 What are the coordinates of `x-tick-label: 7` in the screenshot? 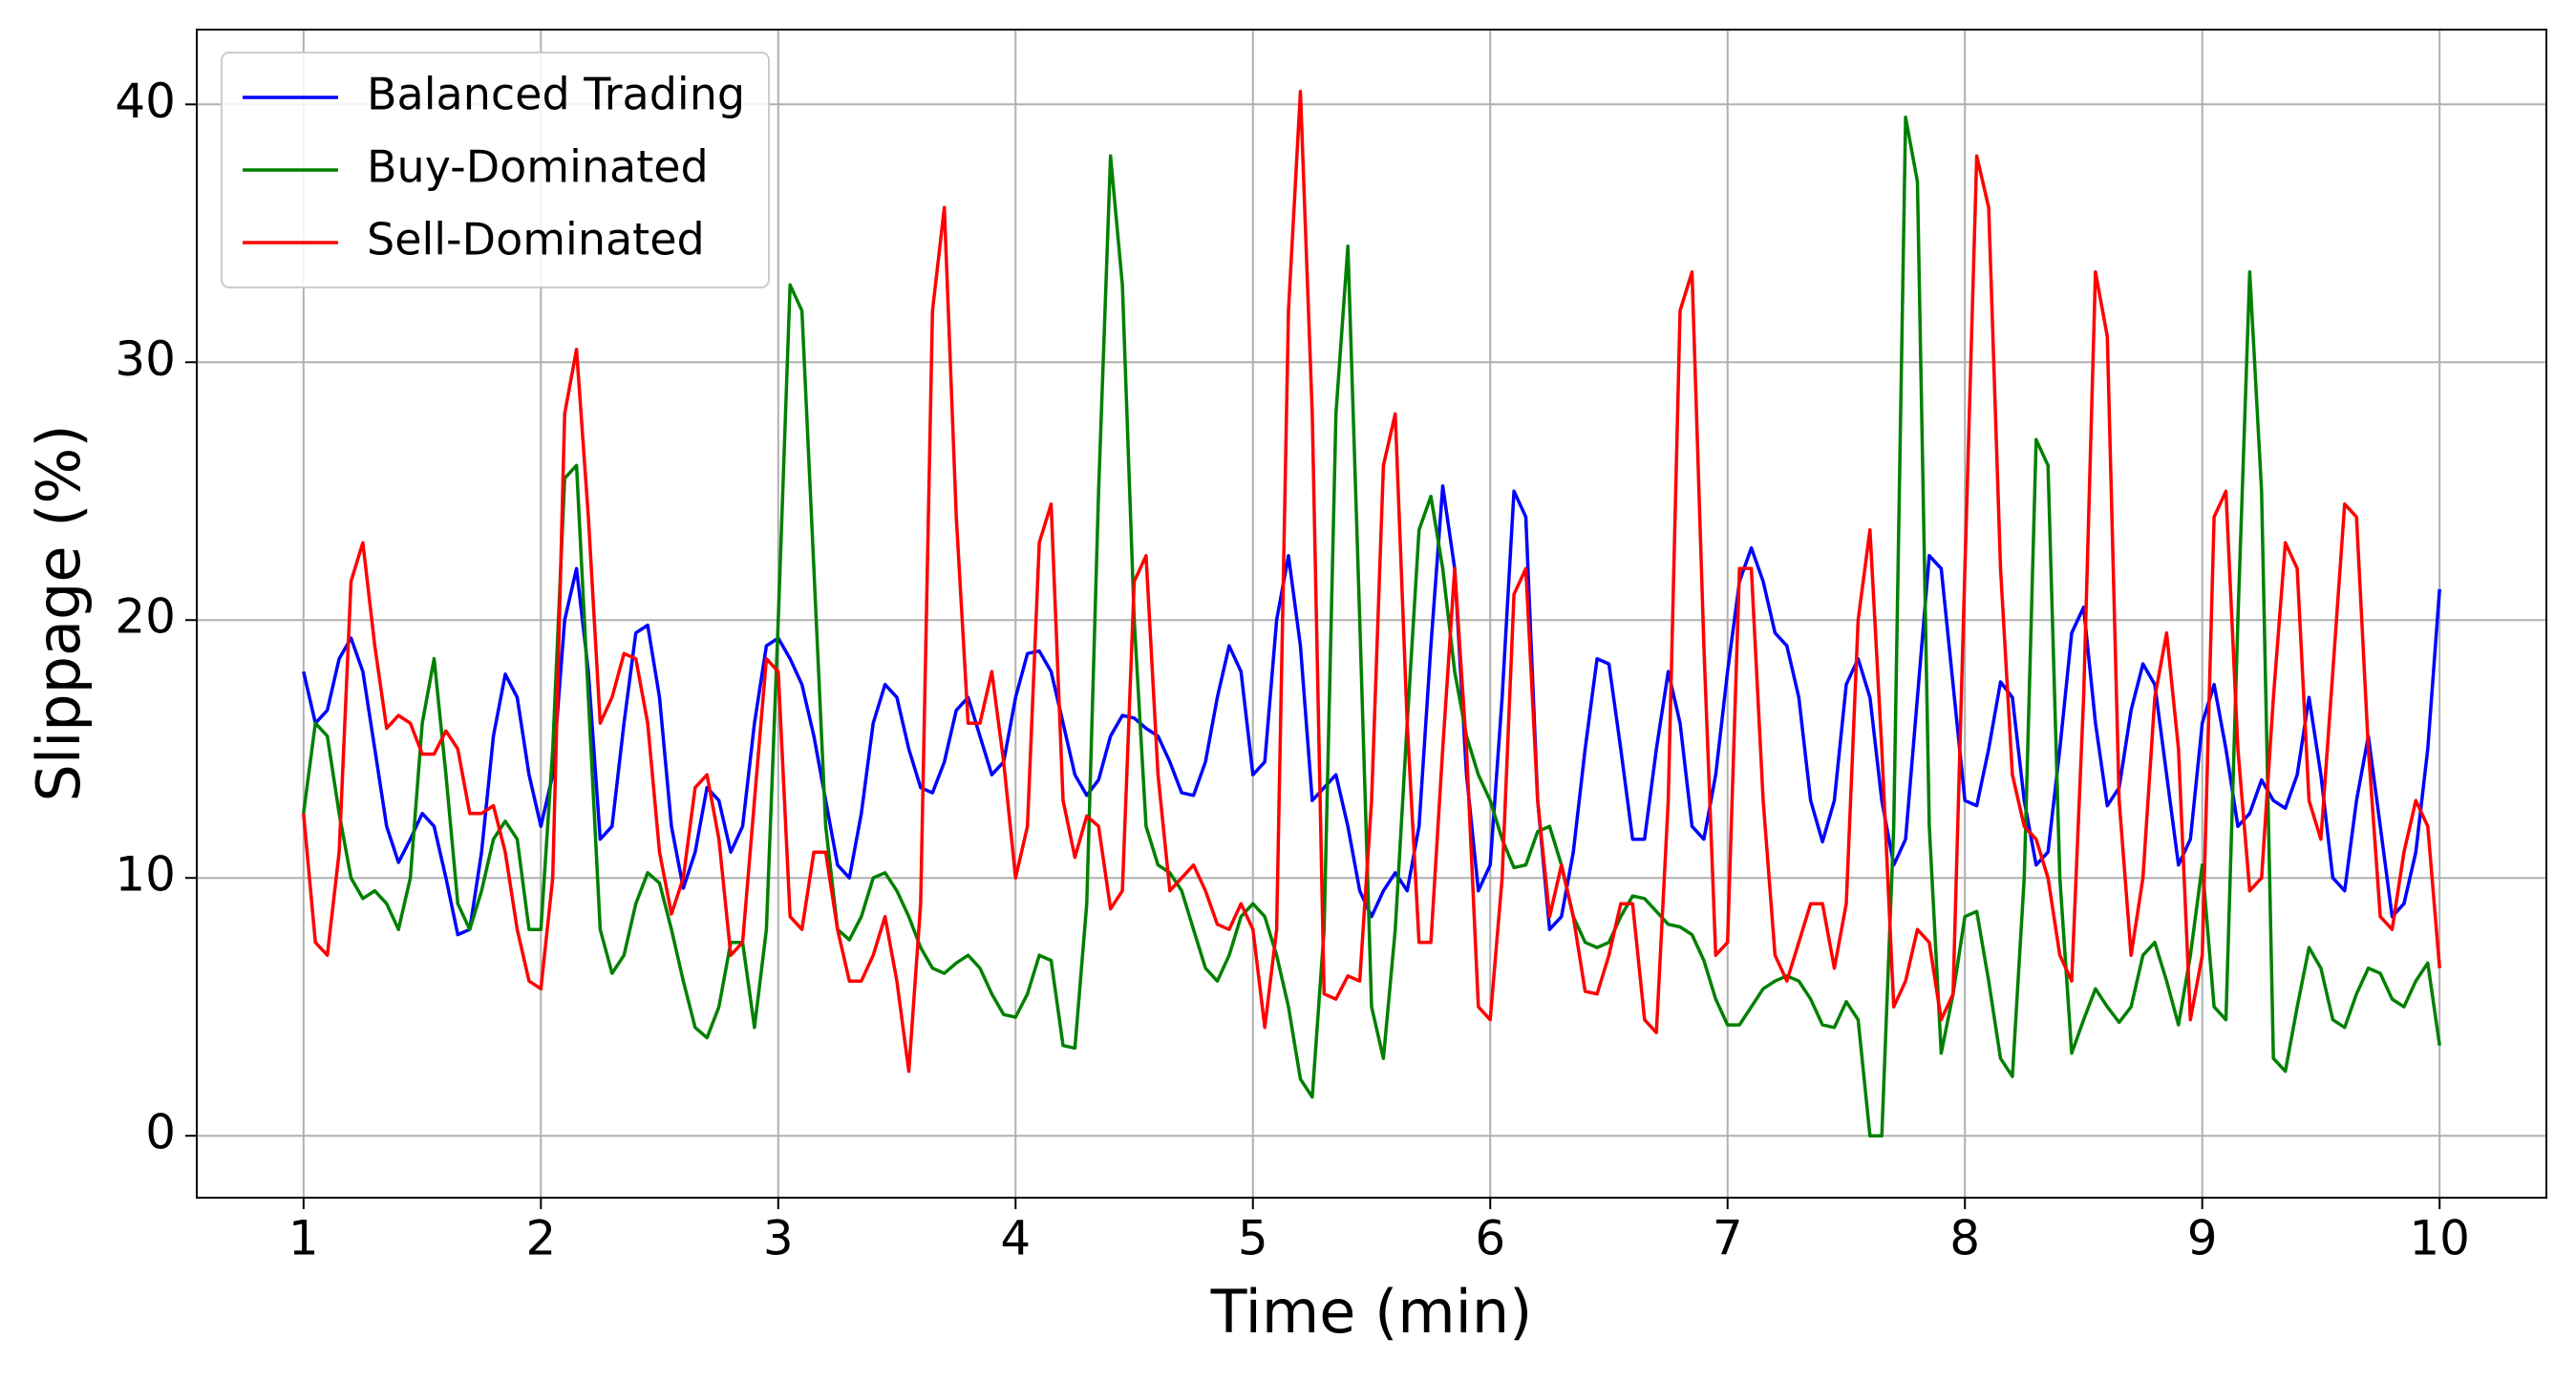 It's located at (1728, 1238).